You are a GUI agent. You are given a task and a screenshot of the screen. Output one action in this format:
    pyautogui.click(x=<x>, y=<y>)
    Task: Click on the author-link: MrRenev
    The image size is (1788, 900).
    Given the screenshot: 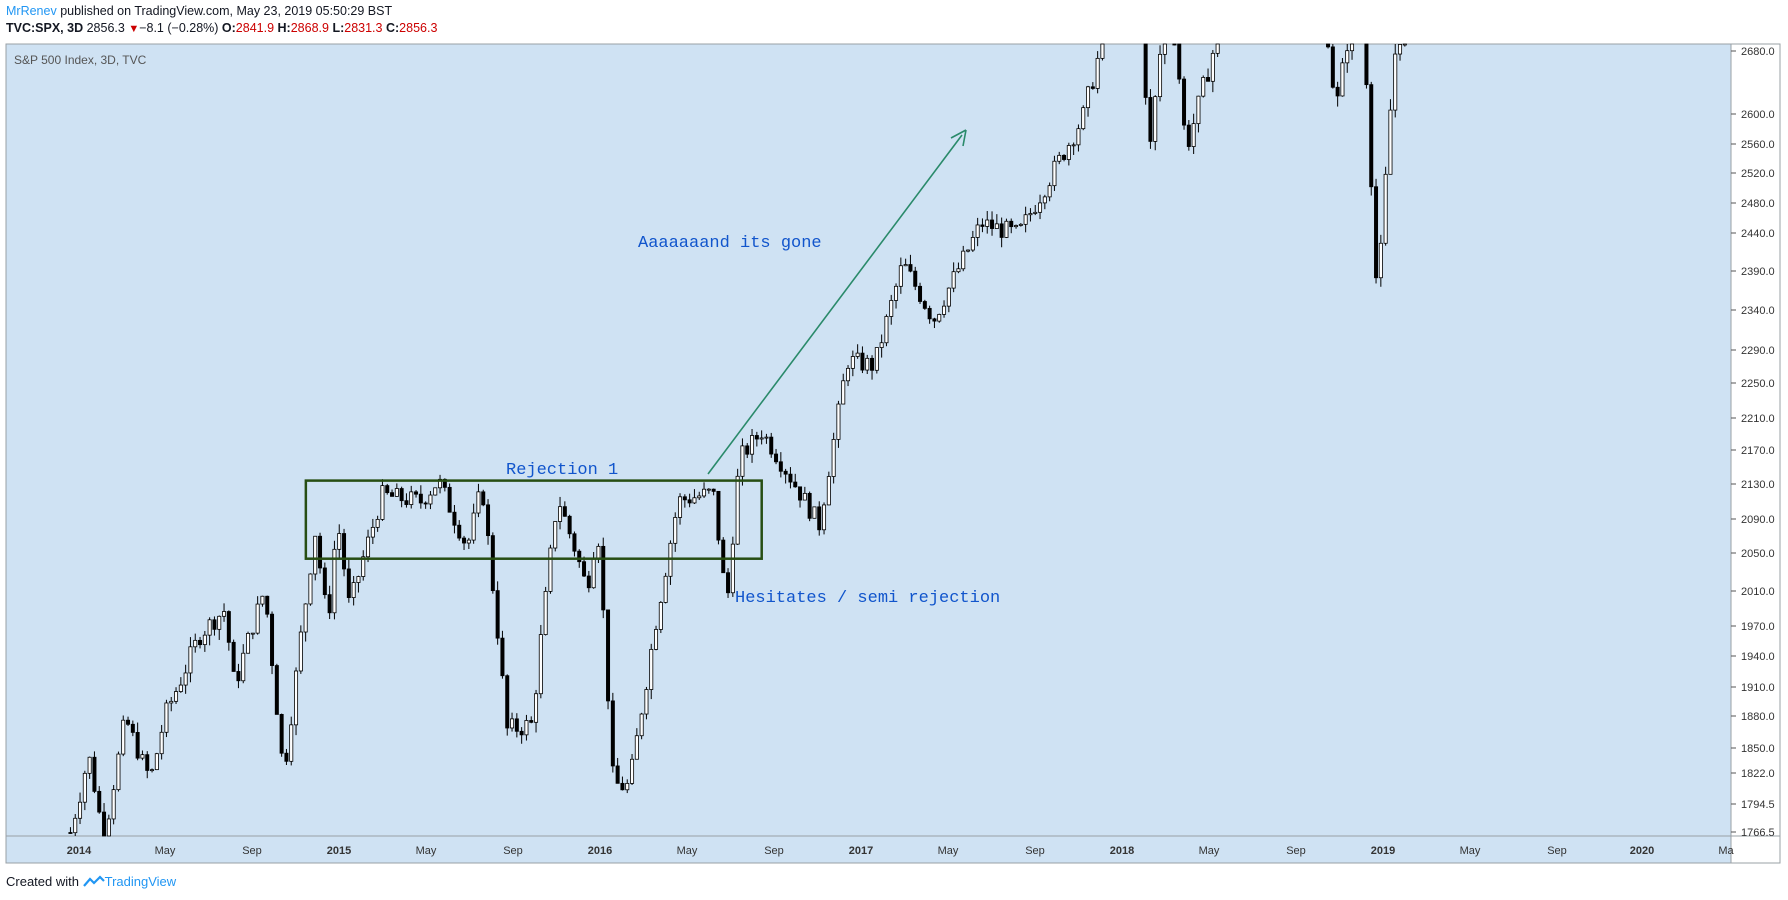 What is the action you would take?
    pyautogui.click(x=31, y=11)
    